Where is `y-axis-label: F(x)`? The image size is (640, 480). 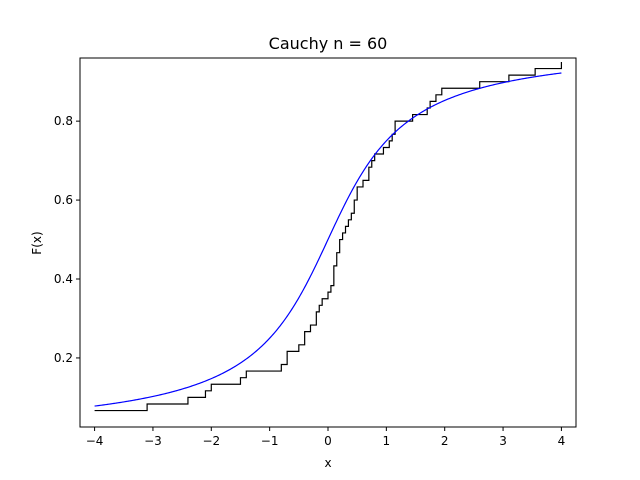
y-axis-label: F(x) is located at coordinates (37, 242).